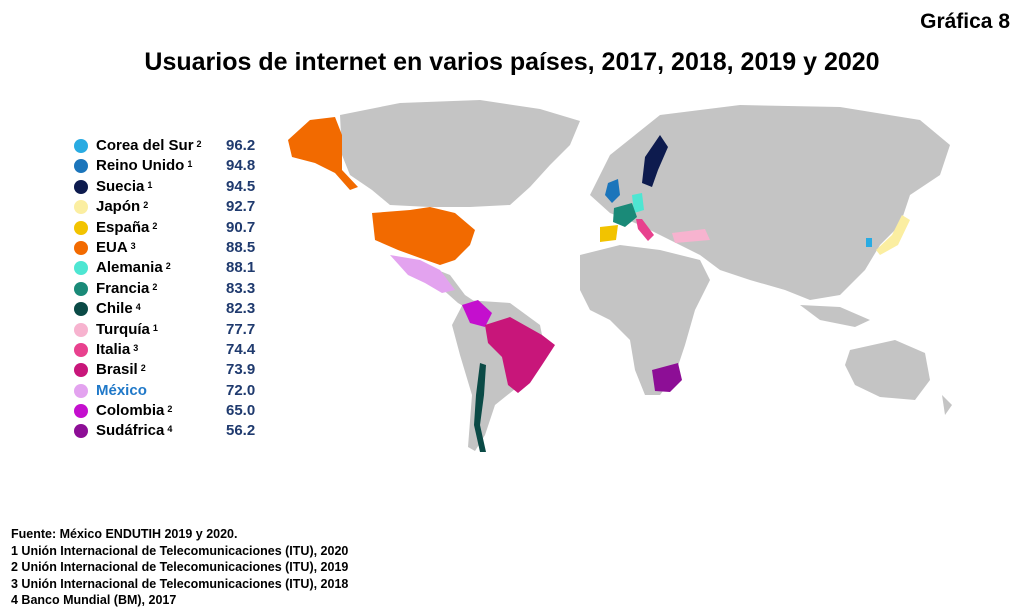 This screenshot has height=611, width=1024. What do you see at coordinates (174, 392) in the screenshot?
I see `legend-item: México 72.0` at bounding box center [174, 392].